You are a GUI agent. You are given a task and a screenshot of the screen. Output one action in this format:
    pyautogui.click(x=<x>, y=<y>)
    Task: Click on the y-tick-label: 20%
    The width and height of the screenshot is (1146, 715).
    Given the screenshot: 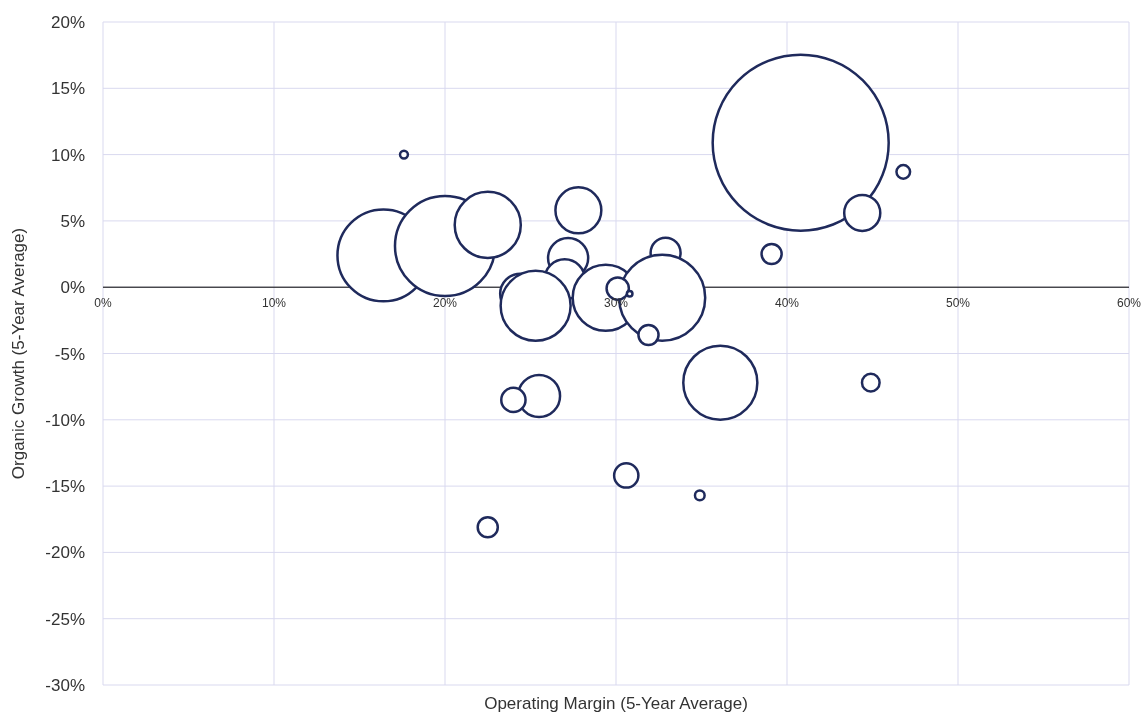 What is the action you would take?
    pyautogui.click(x=67, y=22)
    